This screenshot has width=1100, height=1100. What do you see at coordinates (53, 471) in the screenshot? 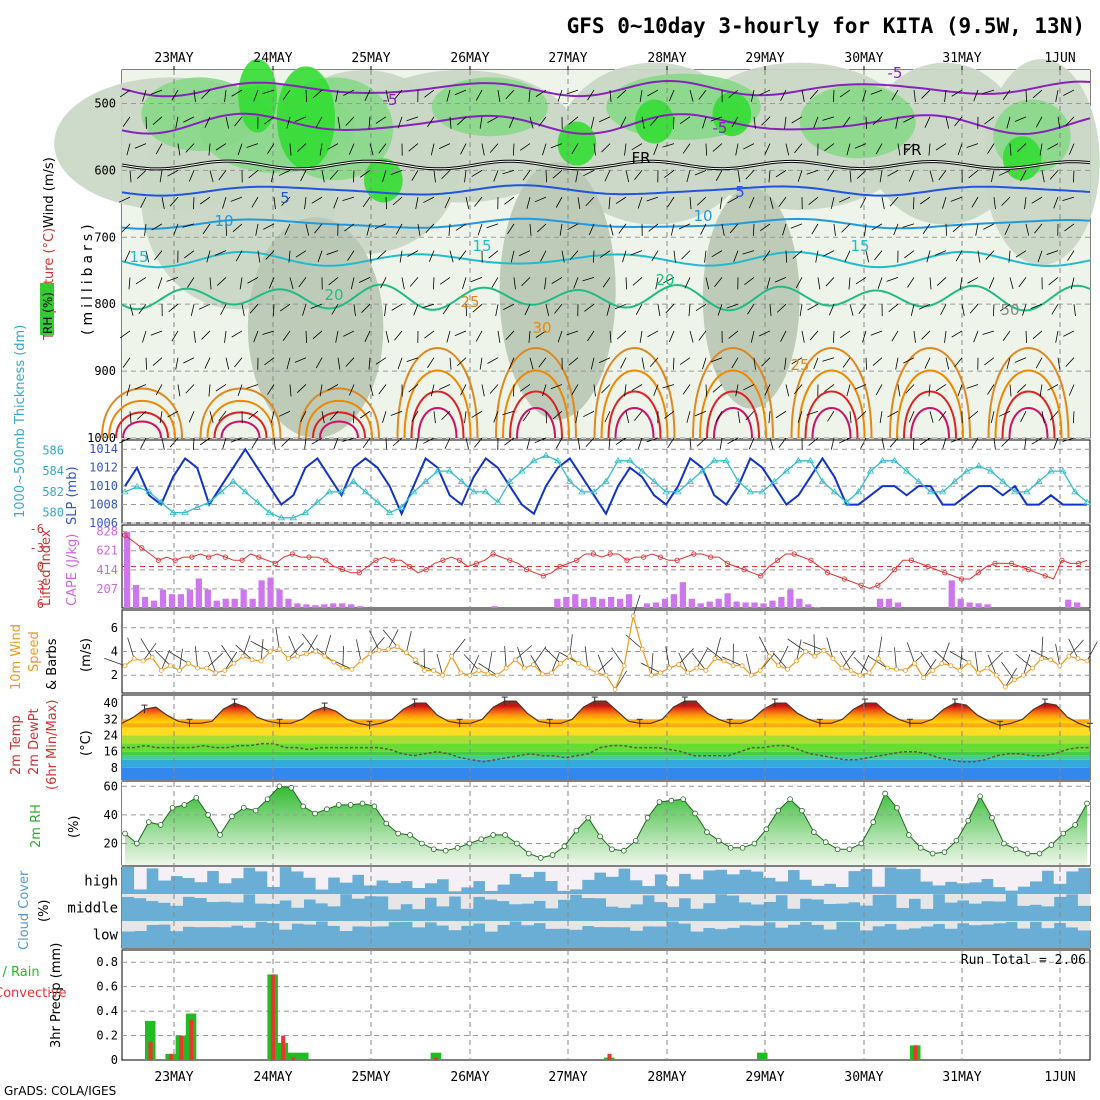
I see `thickness-tick-label: 584` at bounding box center [53, 471].